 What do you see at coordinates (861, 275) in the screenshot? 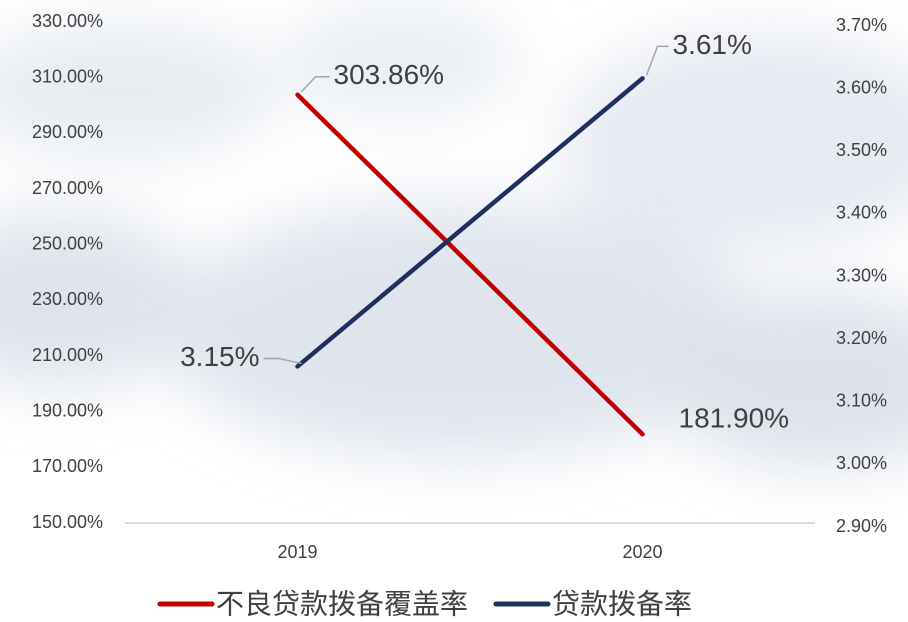
I see `y2-tick-label: 3.30%` at bounding box center [861, 275].